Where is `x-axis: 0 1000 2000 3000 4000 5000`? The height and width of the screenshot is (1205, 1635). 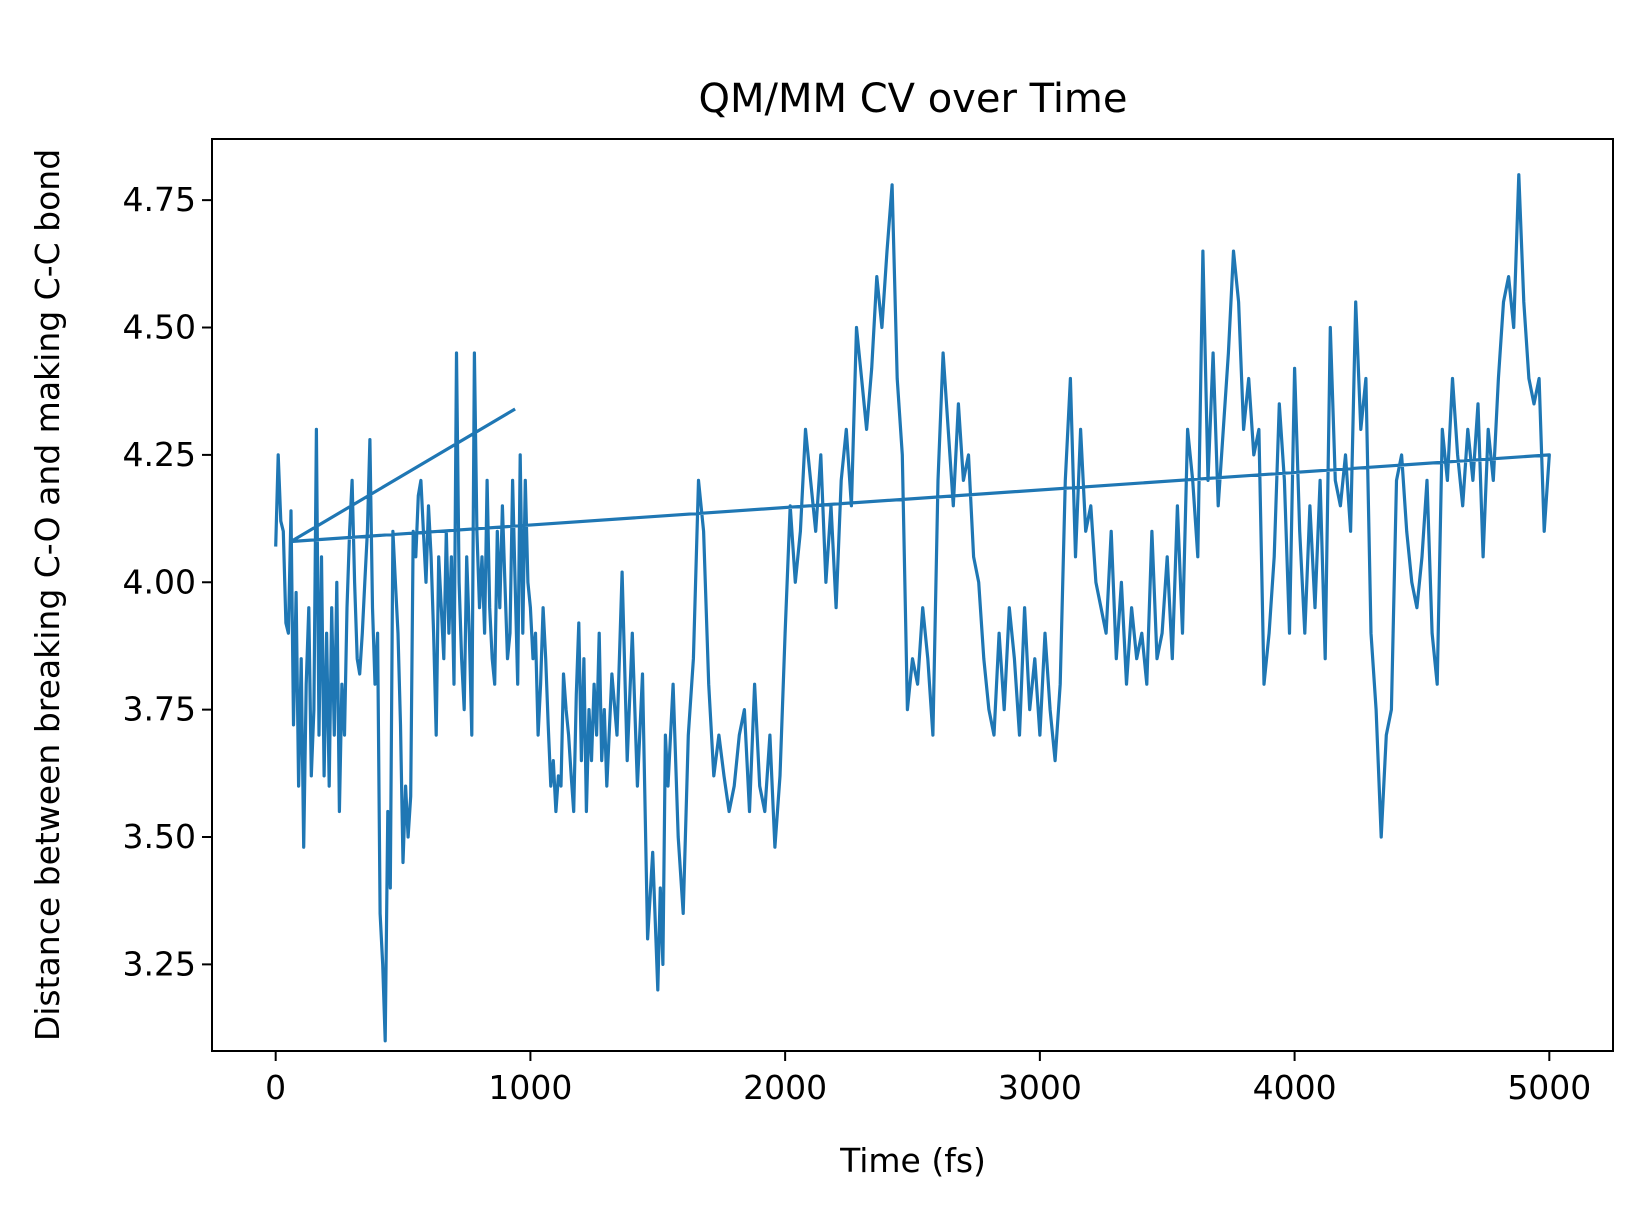 x-axis: 0 1000 2000 3000 4000 5000 is located at coordinates (928, 1079).